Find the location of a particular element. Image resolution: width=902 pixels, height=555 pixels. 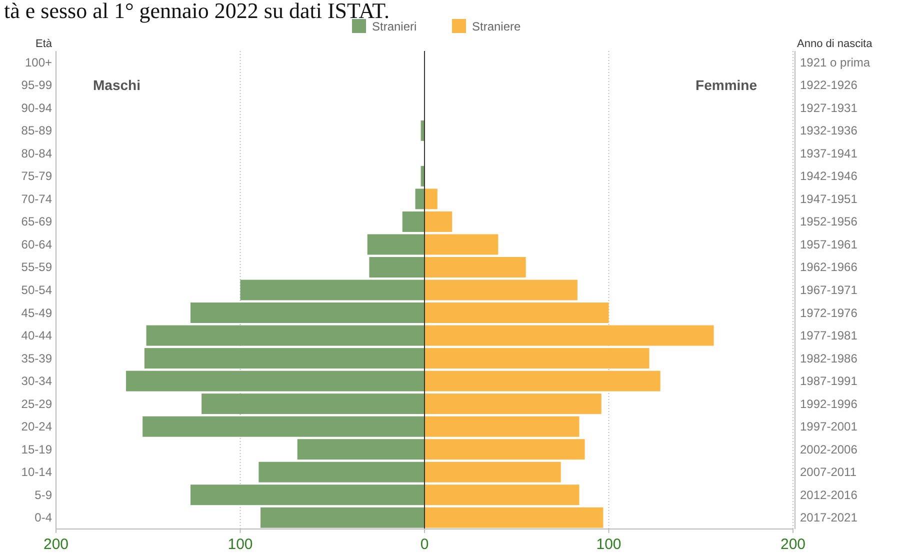

y-tick-label: 50-54 is located at coordinates (36, 290).